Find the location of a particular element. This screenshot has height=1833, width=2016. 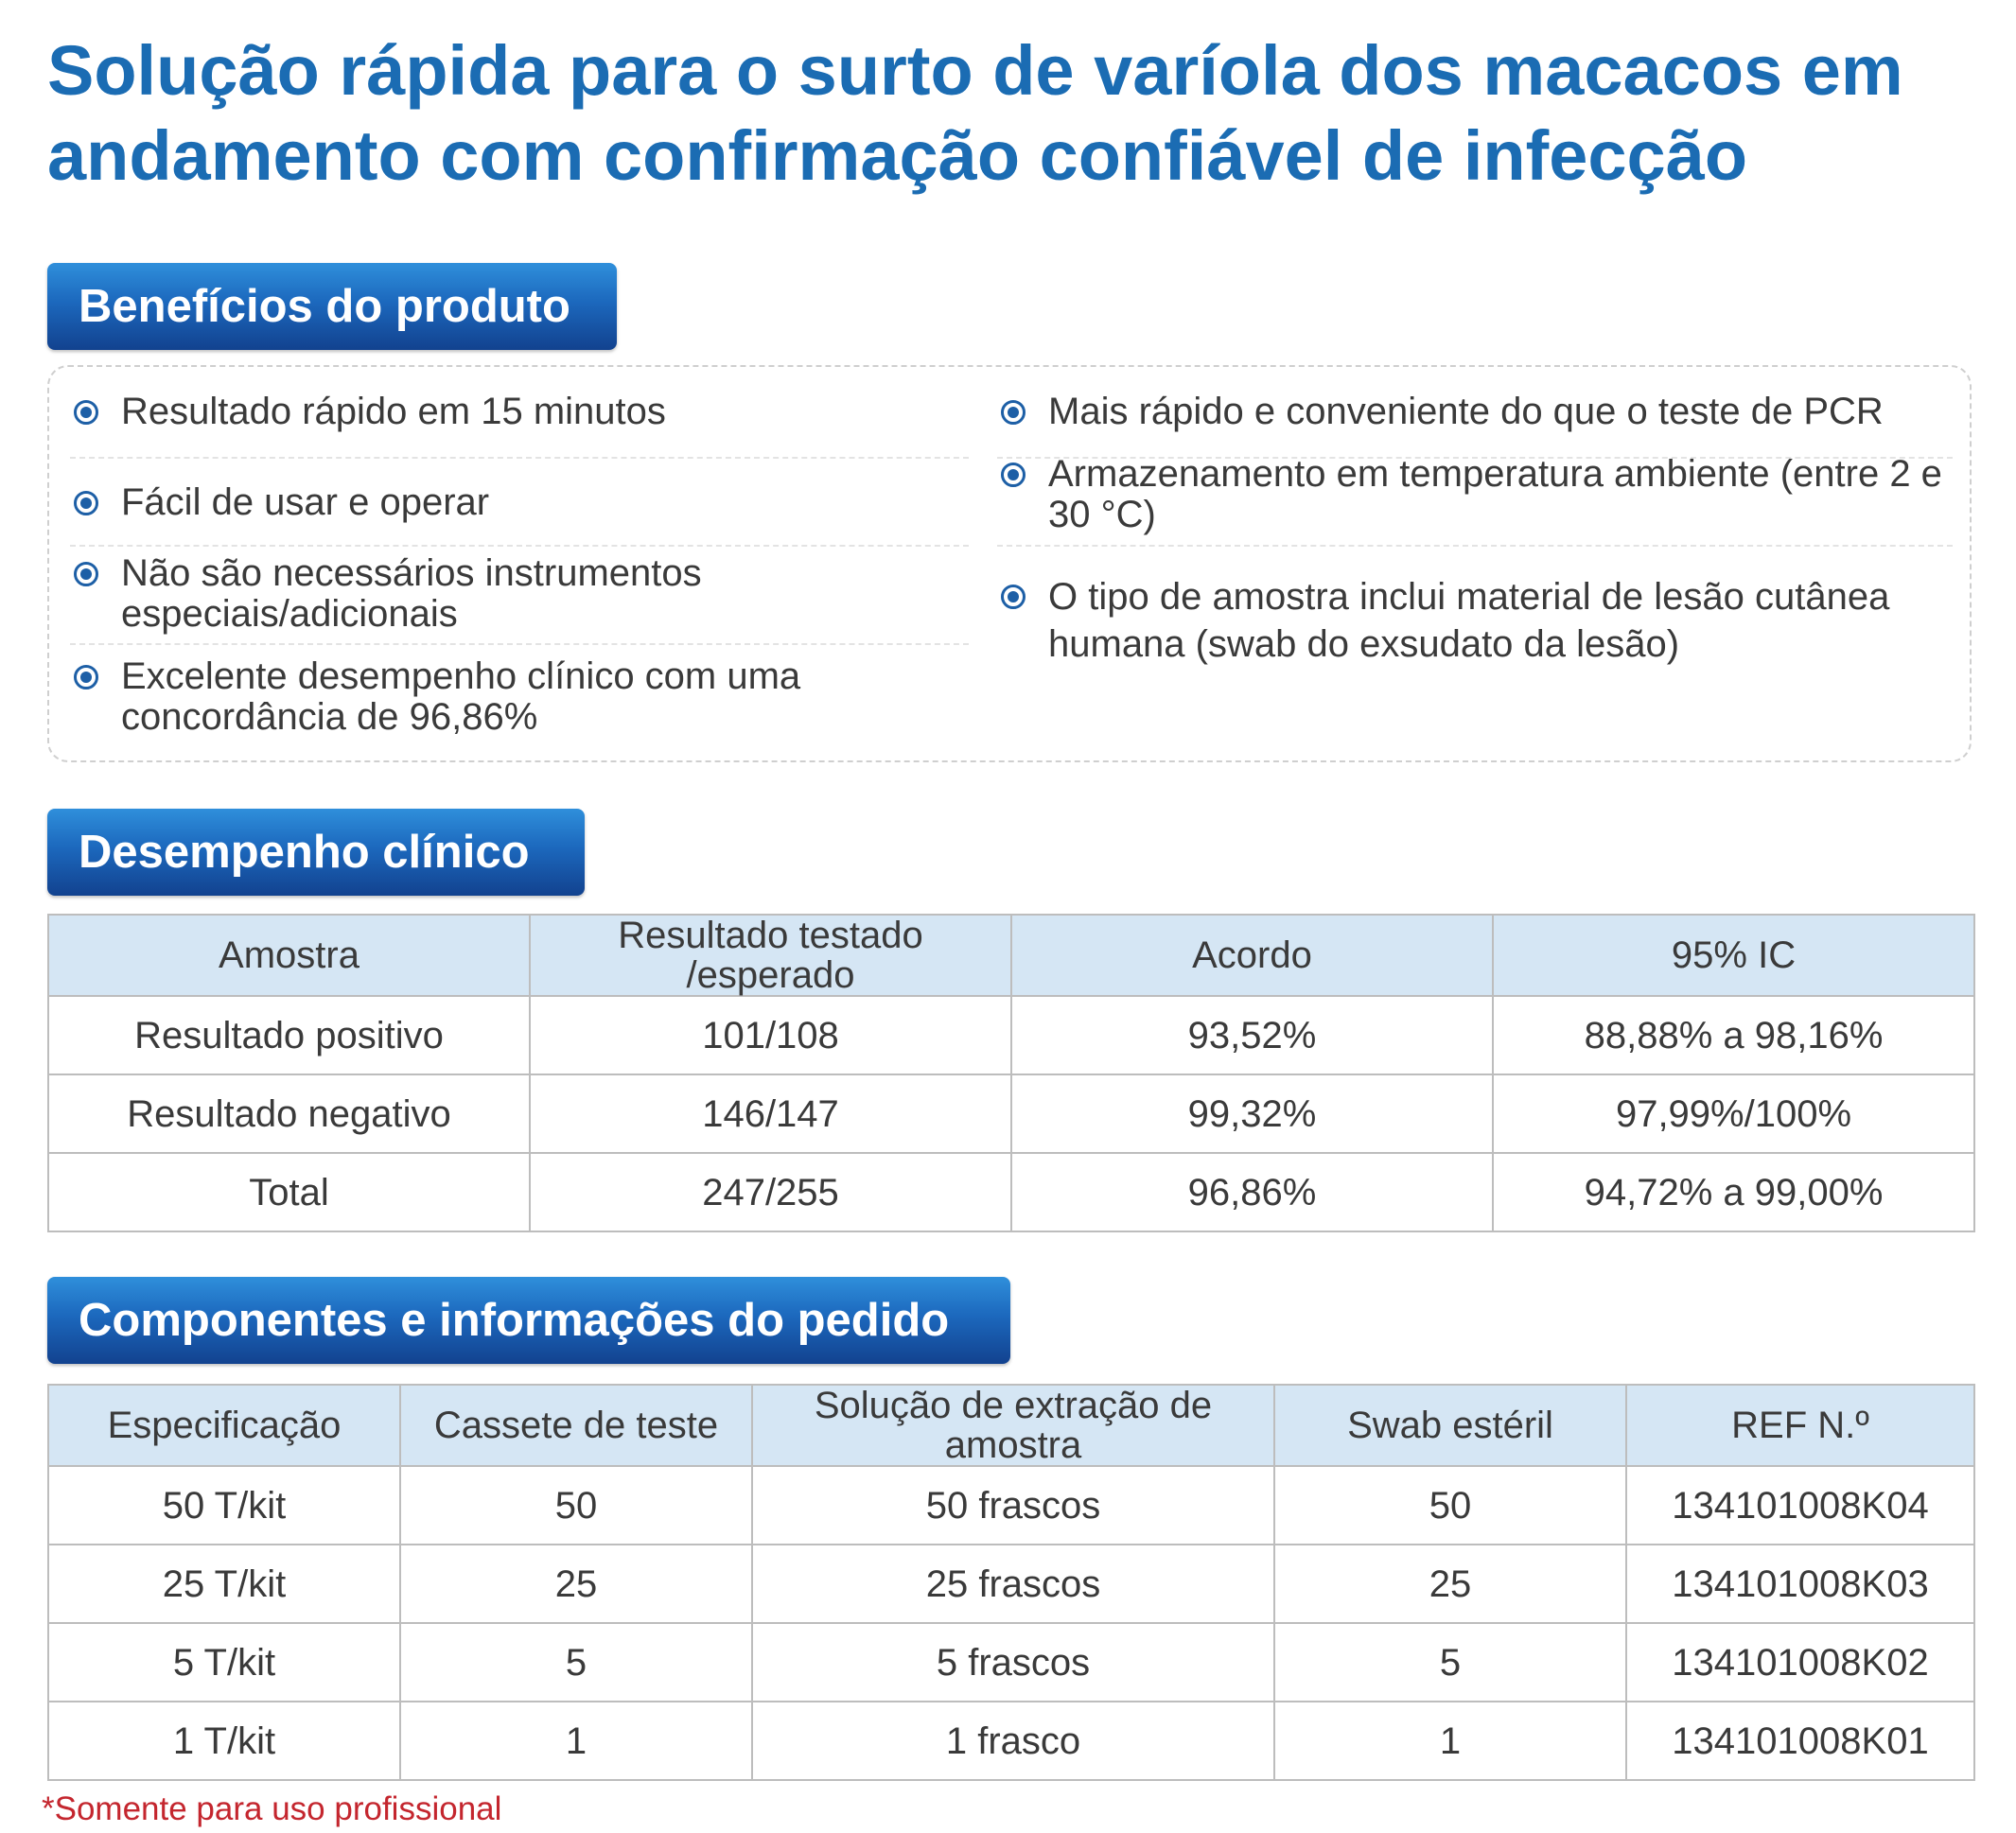

table-row: 1 T/kit 1 1 frasco 1 134101008K01 is located at coordinates (1011, 1741).